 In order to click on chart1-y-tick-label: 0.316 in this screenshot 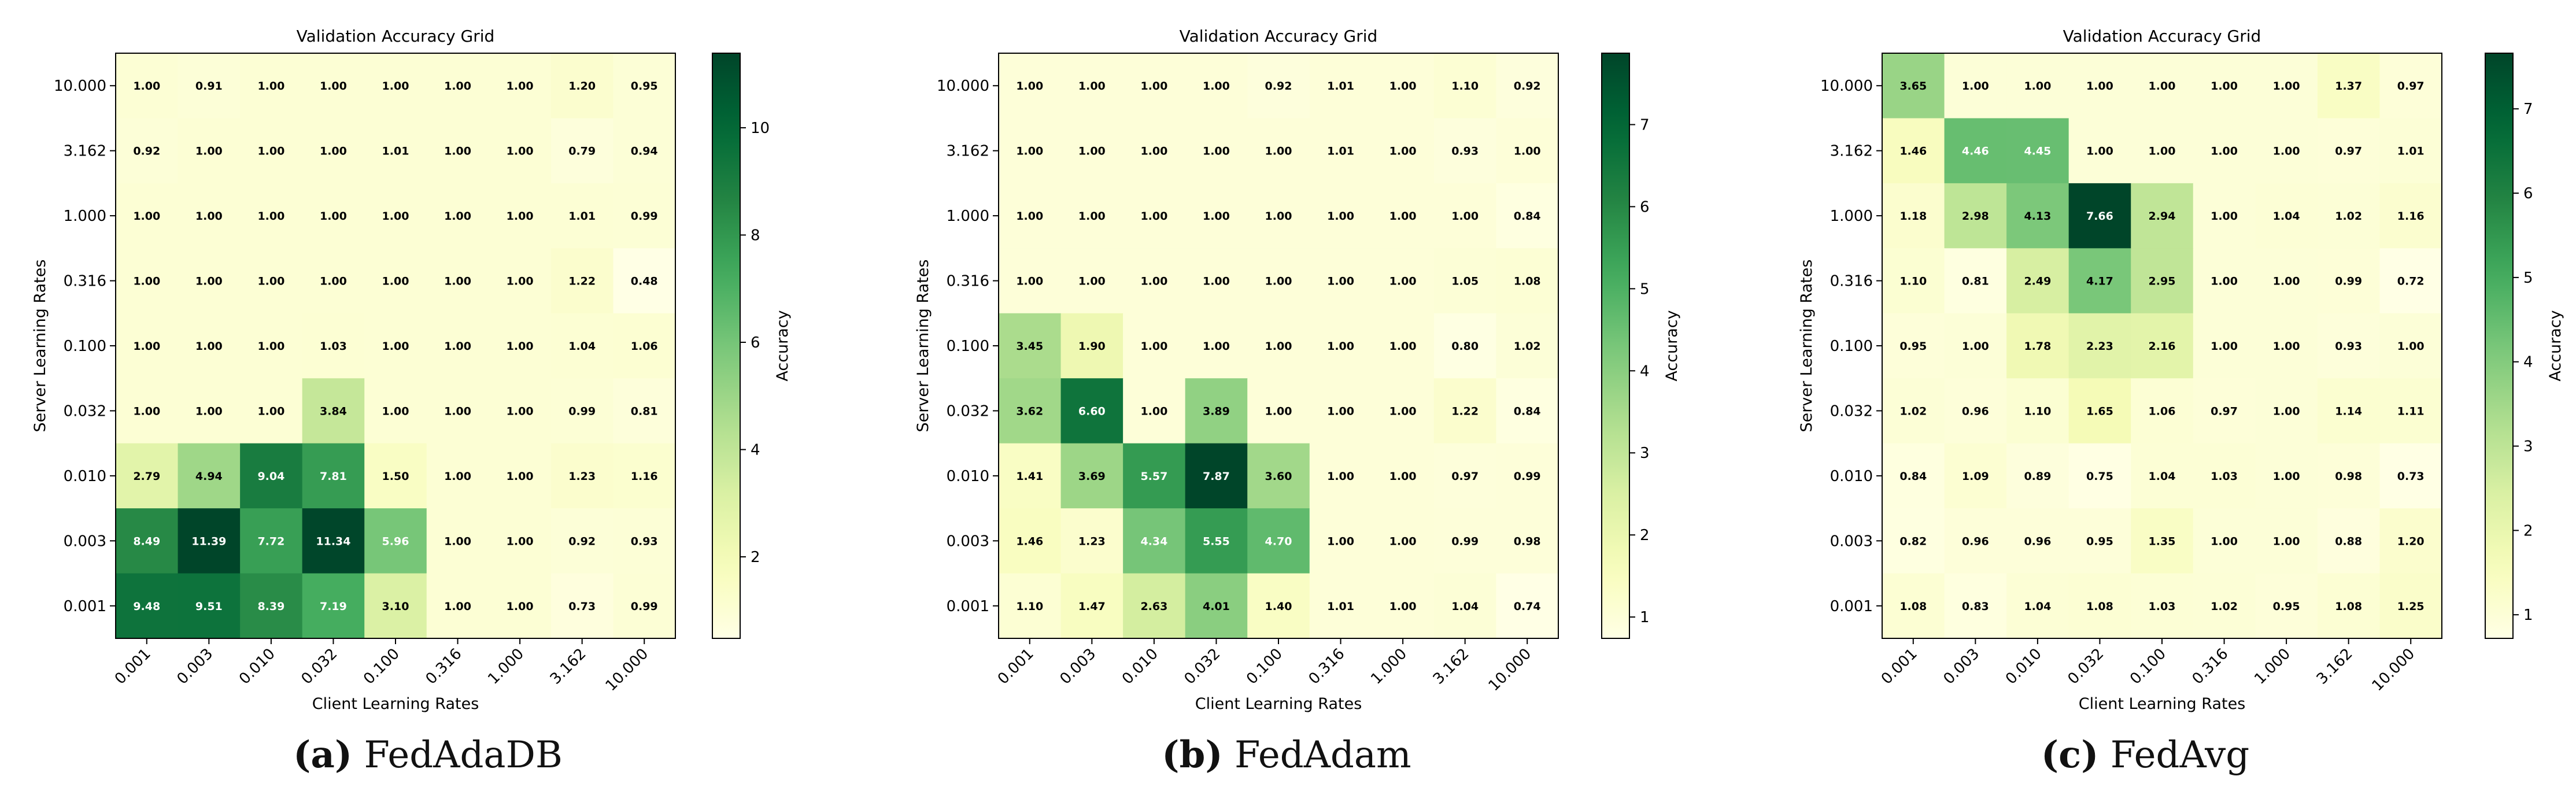, I will do `click(85, 281)`.